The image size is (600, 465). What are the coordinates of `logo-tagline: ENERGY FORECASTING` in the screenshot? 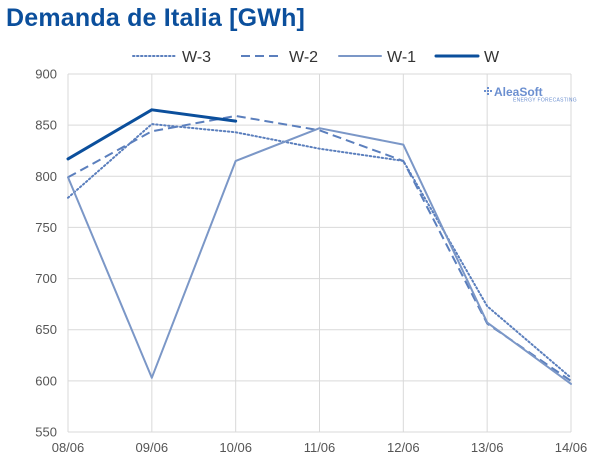 It's located at (545, 101).